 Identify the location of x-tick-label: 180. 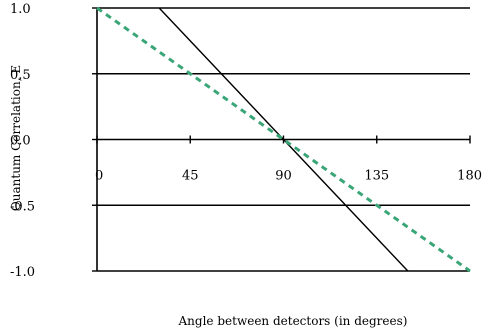
(469, 176).